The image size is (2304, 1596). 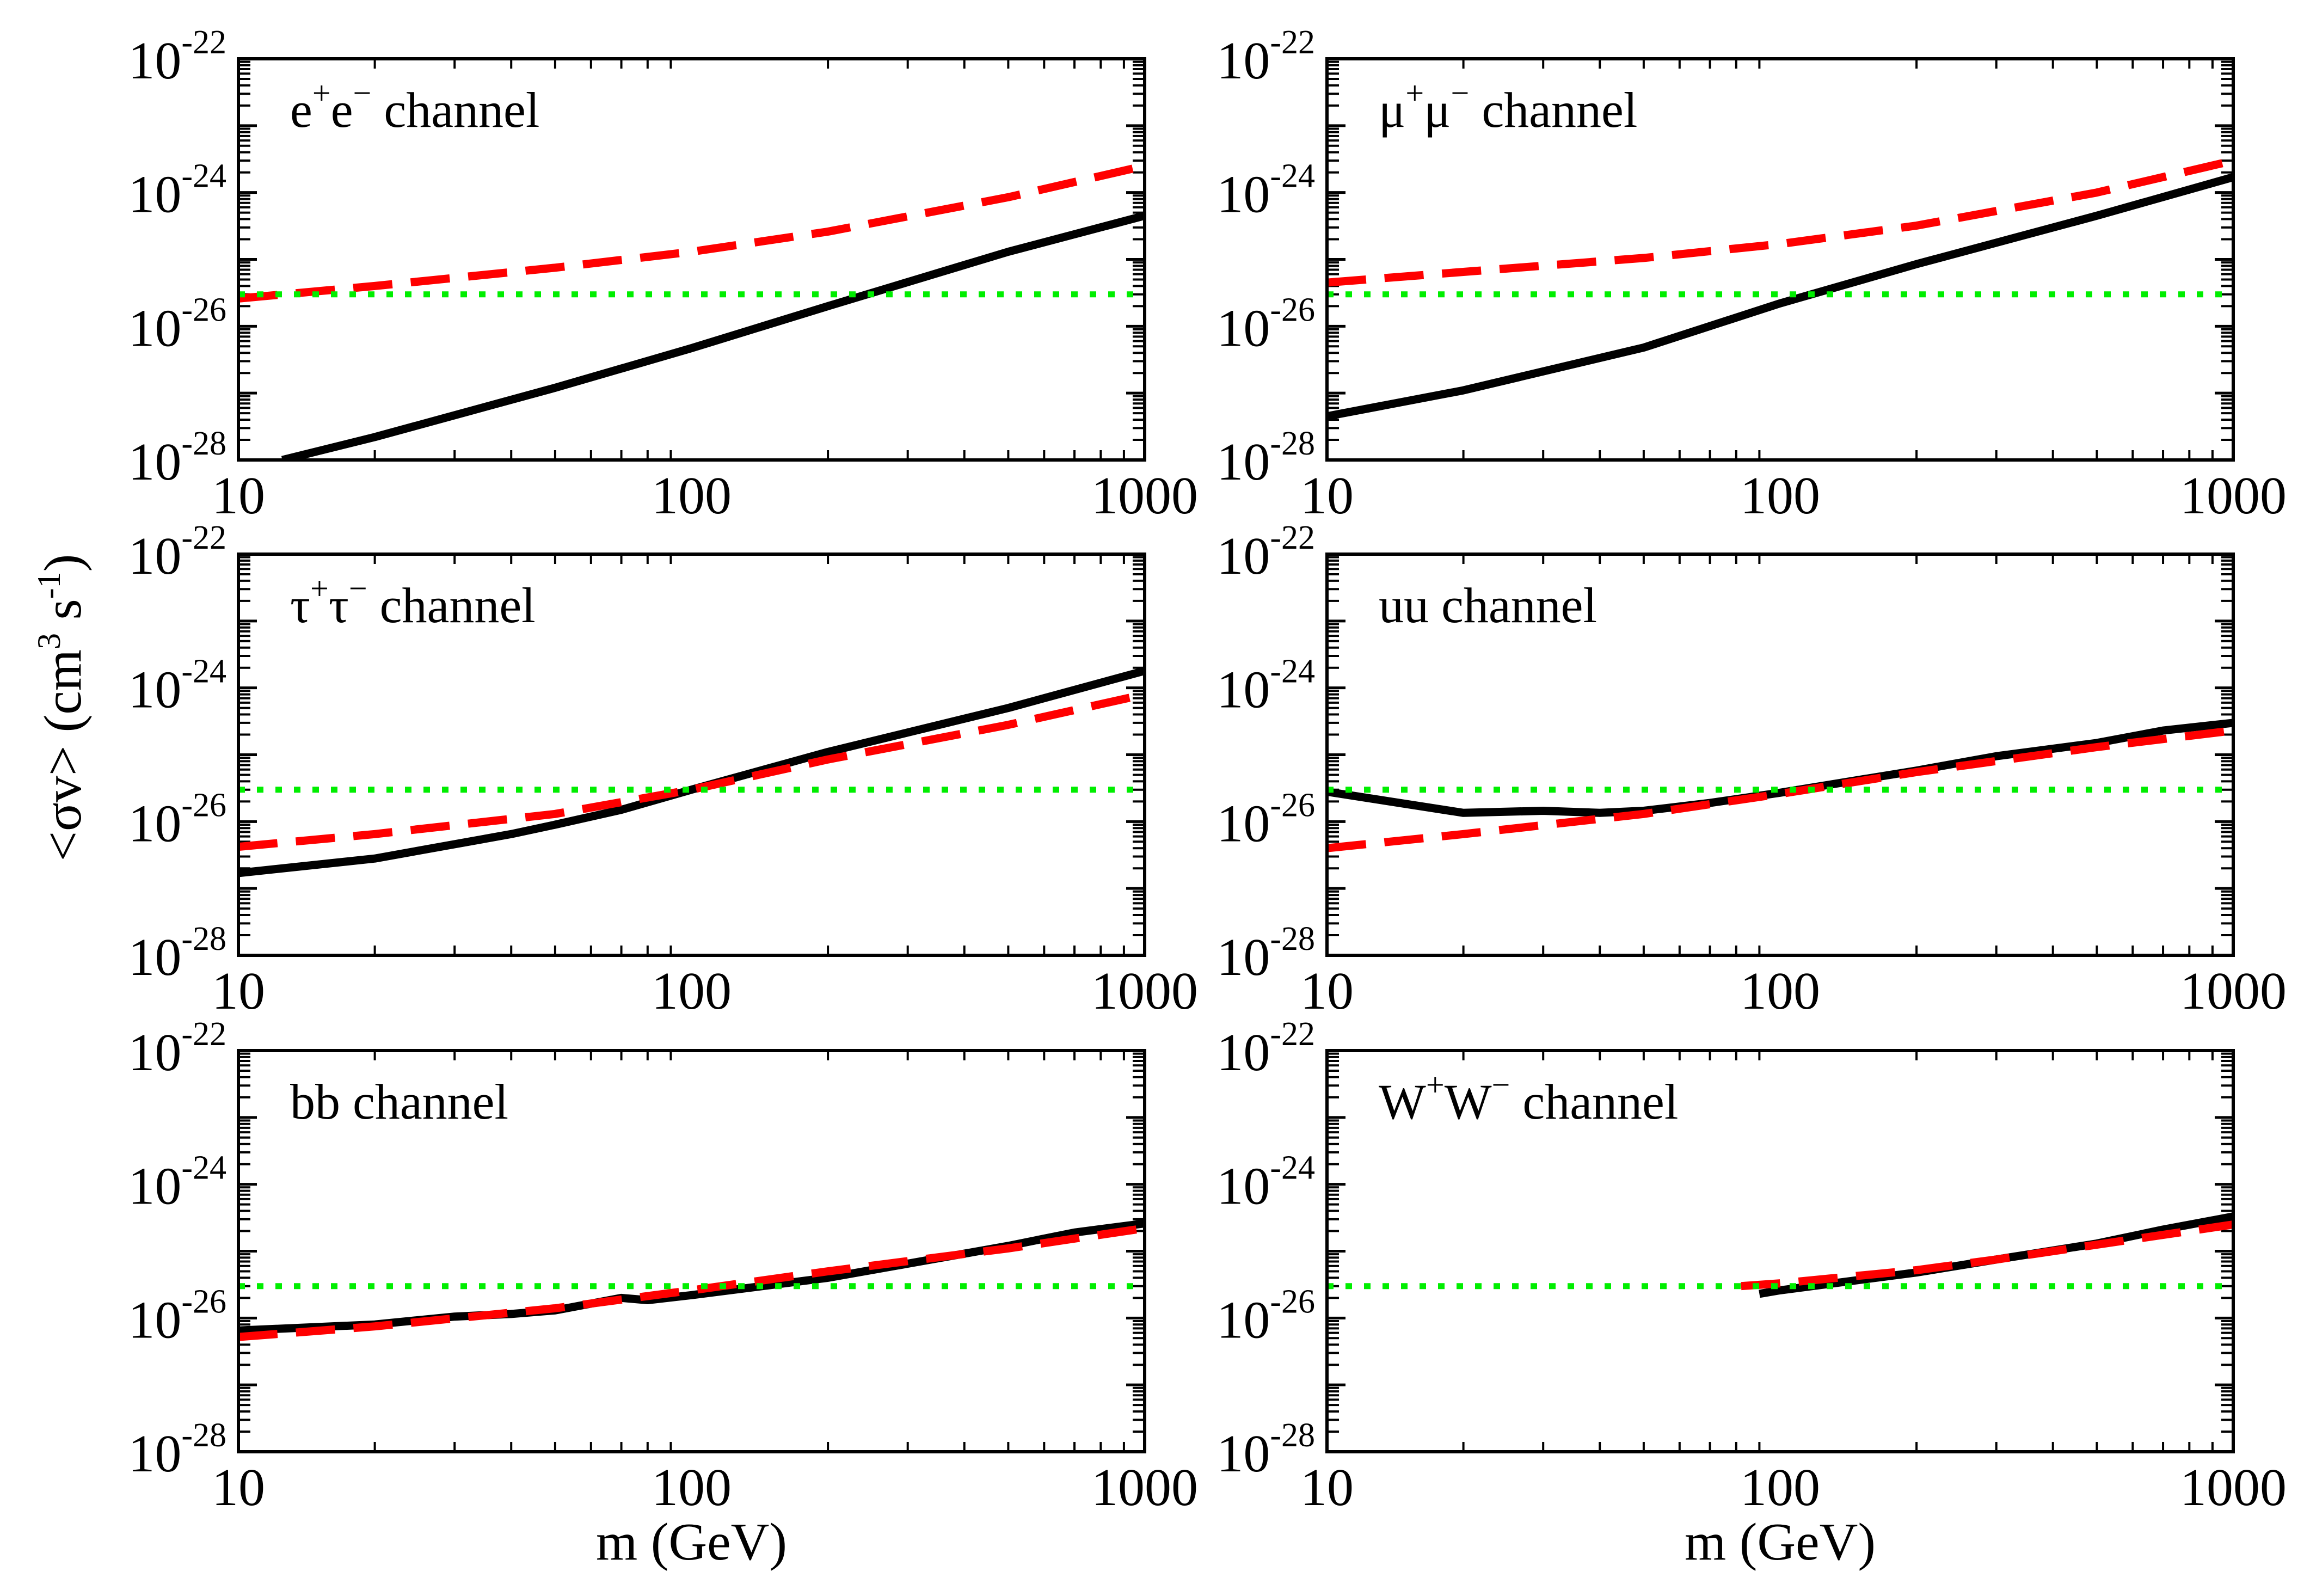 I want to click on ylabel-end: ), so click(x=63, y=563).